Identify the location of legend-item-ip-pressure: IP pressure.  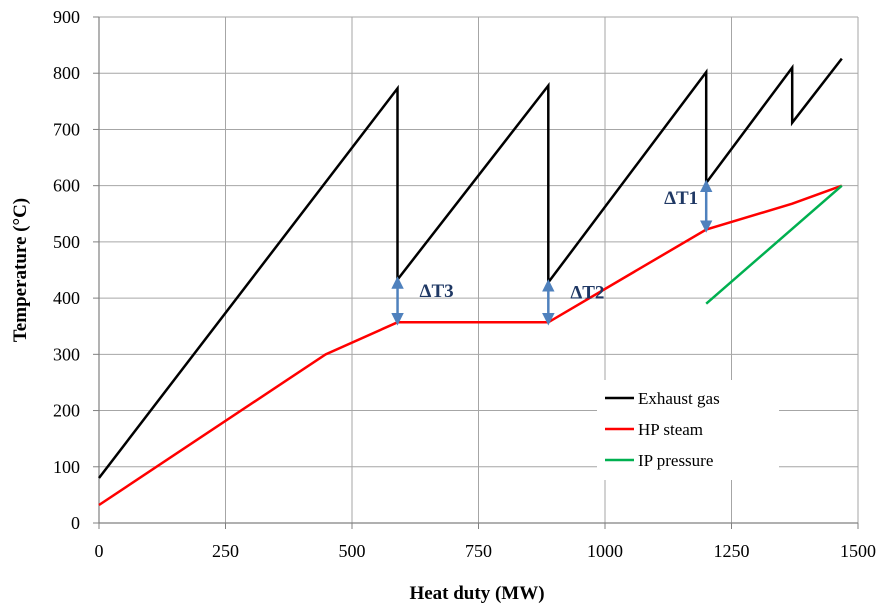
(659, 460).